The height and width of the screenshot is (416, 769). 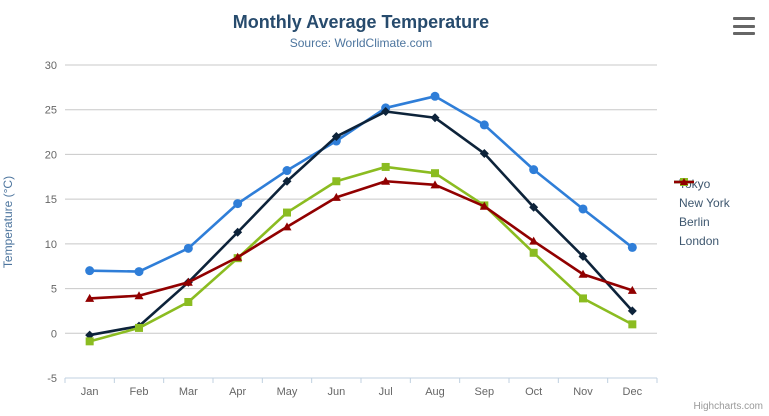 What do you see at coordinates (583, 392) in the screenshot?
I see `x-tick-label: Nov` at bounding box center [583, 392].